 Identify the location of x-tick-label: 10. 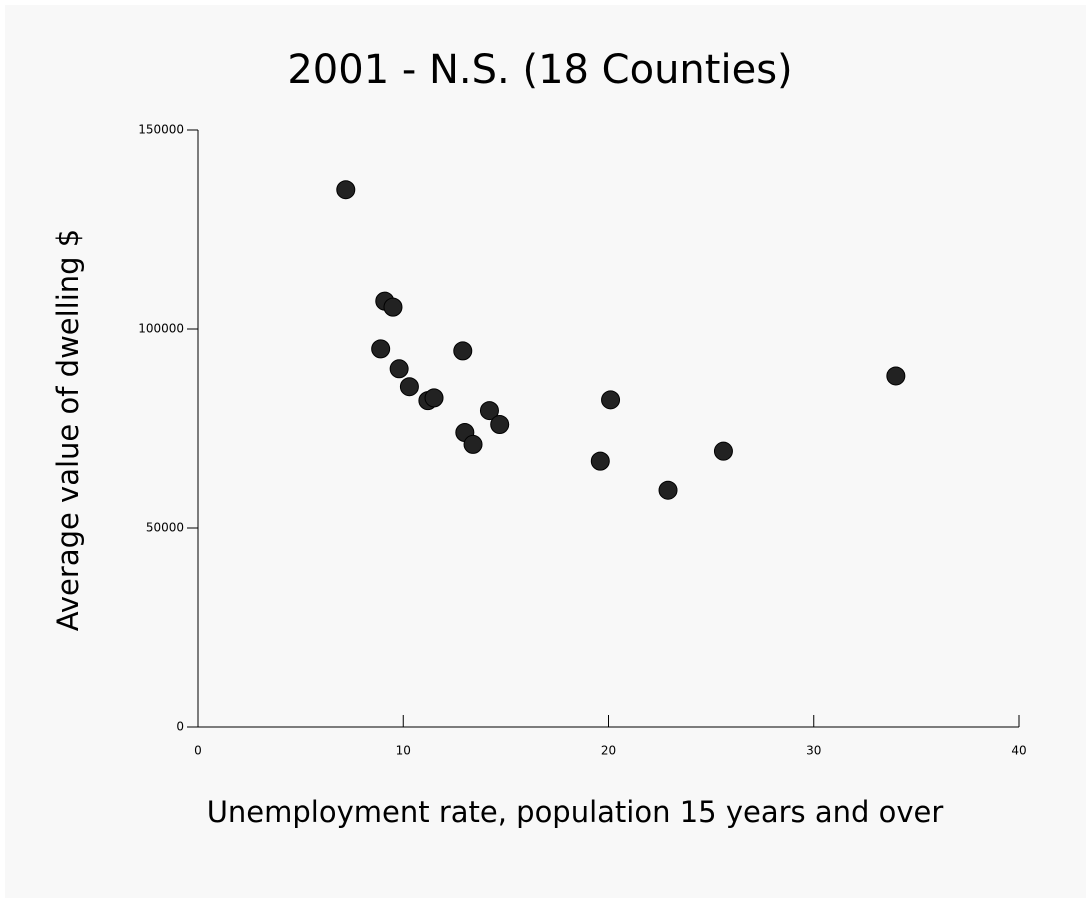
(403, 751).